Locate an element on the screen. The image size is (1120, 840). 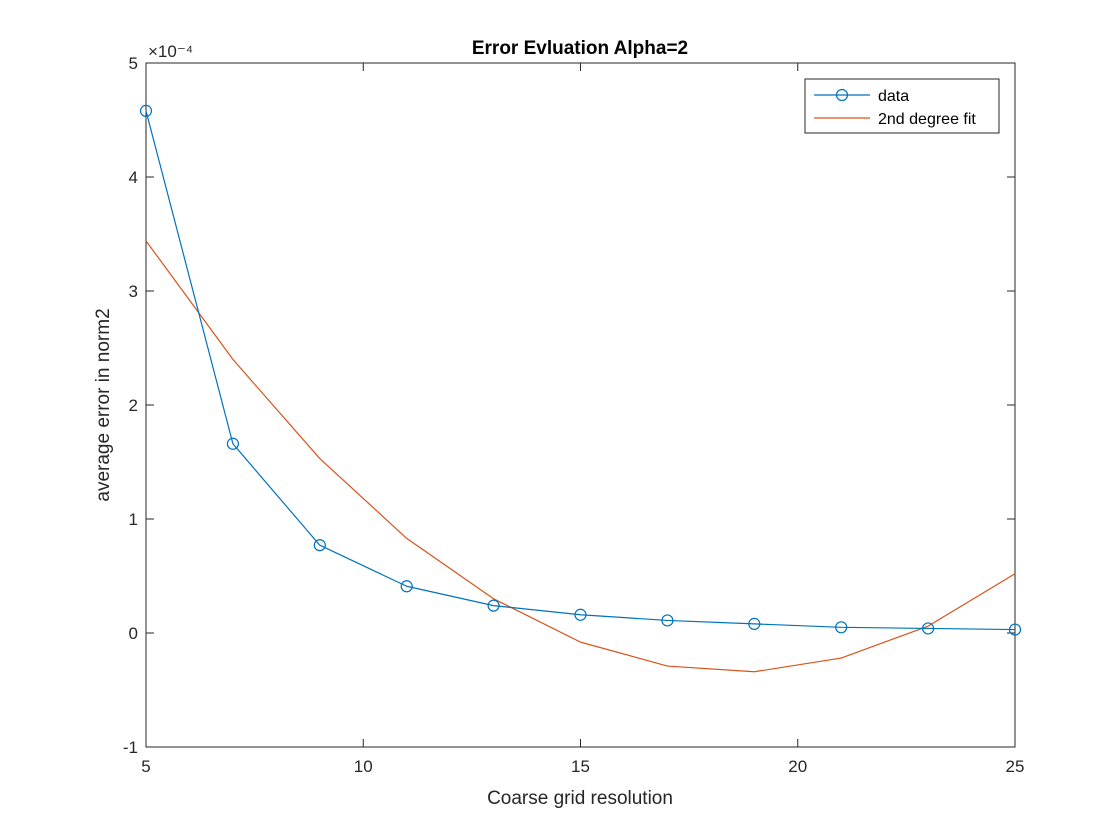
legend-box is located at coordinates (902, 106).